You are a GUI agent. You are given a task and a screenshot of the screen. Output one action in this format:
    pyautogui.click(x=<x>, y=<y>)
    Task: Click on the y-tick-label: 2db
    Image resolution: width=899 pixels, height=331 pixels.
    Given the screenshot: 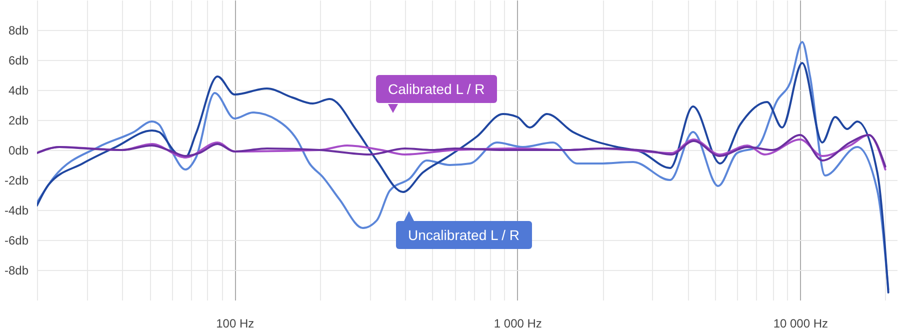 What is the action you would take?
    pyautogui.click(x=18, y=121)
    